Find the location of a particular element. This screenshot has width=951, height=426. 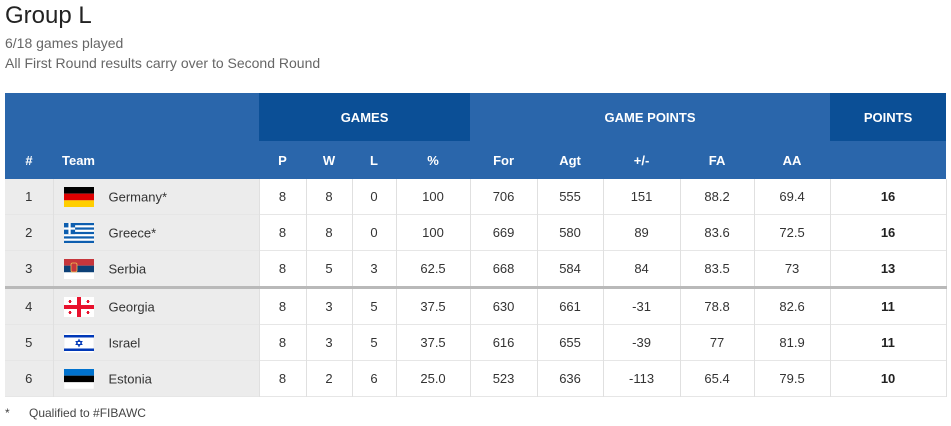

aa-cell: 81.9 is located at coordinates (792, 342).